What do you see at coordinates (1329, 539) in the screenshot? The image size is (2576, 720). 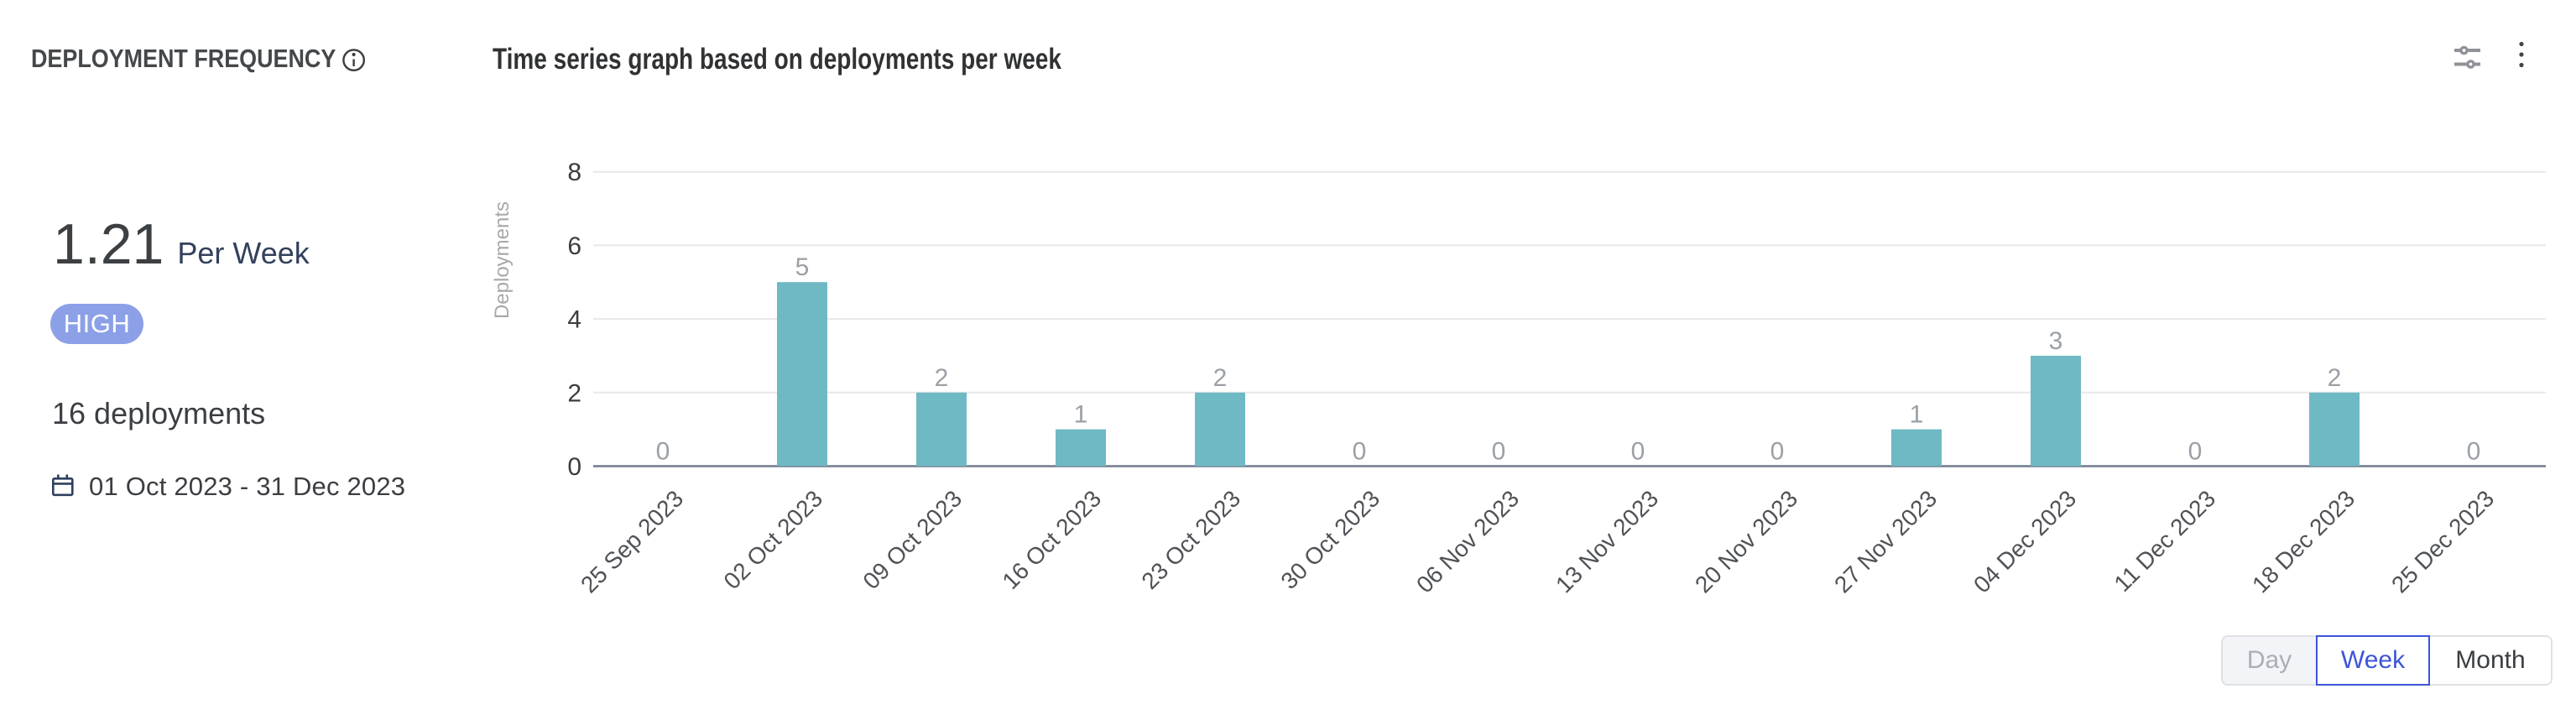 I see `svg-text: 30 Oct 2023` at bounding box center [1329, 539].